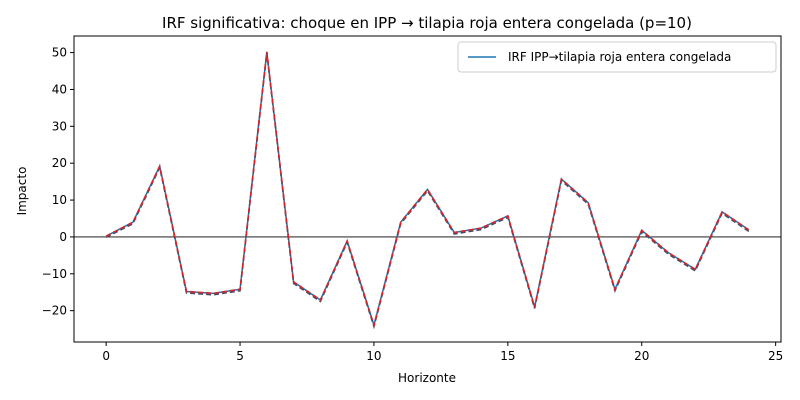  I want to click on y-axis-title: Impacto, so click(22, 191).